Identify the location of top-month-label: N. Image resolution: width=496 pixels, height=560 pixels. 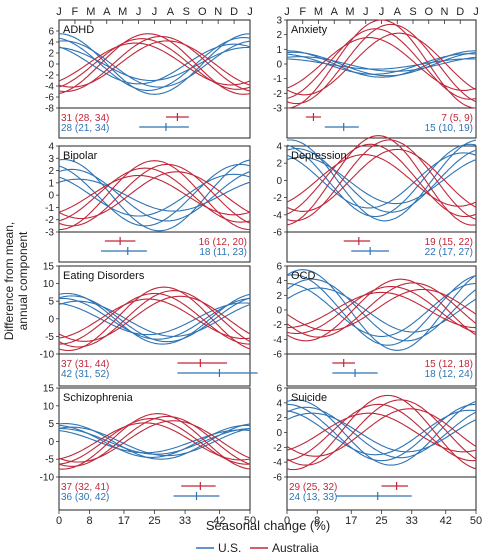
(445, 12).